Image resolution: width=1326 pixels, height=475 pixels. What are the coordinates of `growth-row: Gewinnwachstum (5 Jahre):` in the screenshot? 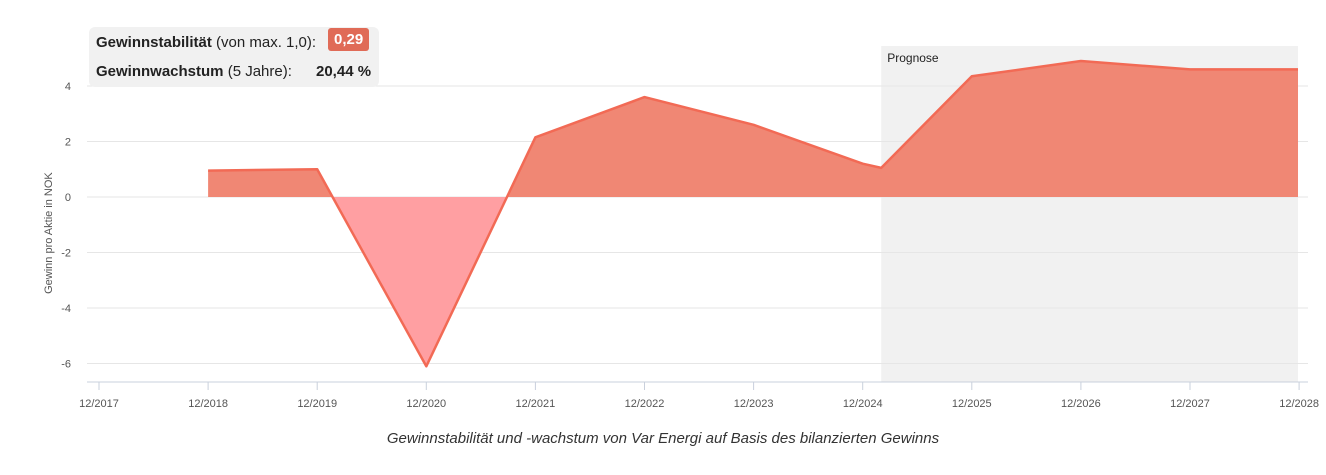 It's located at (194, 71).